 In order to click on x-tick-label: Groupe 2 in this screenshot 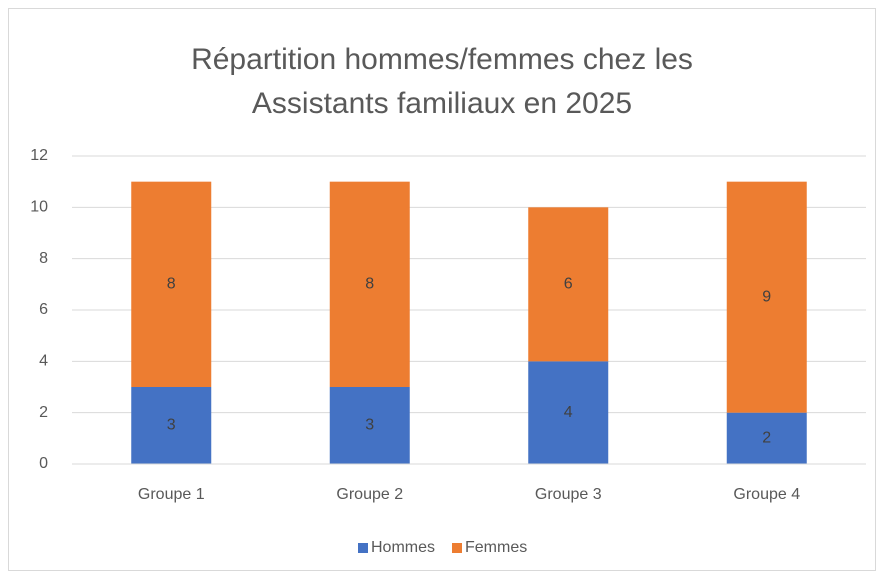, I will do `click(369, 494)`.